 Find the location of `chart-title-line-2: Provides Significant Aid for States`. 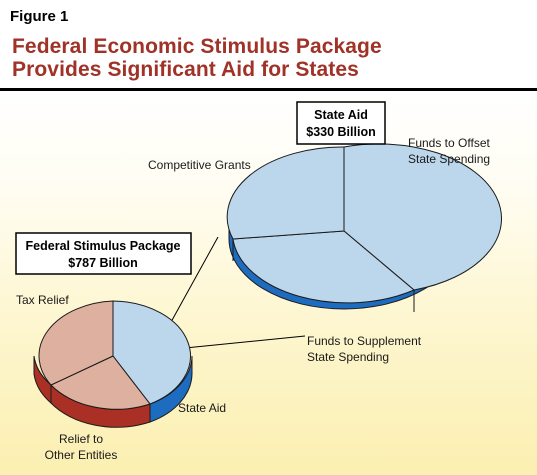

chart-title-line-2: Provides Significant Aid for States is located at coordinates (185, 69).